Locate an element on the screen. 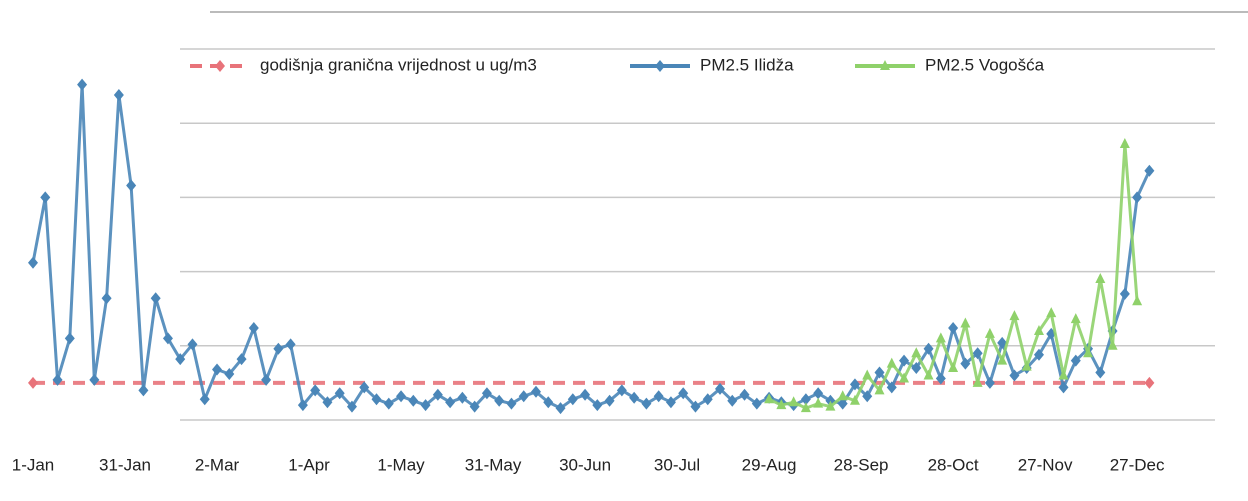  x-tick-label: 27-Dec is located at coordinates (1137, 464).